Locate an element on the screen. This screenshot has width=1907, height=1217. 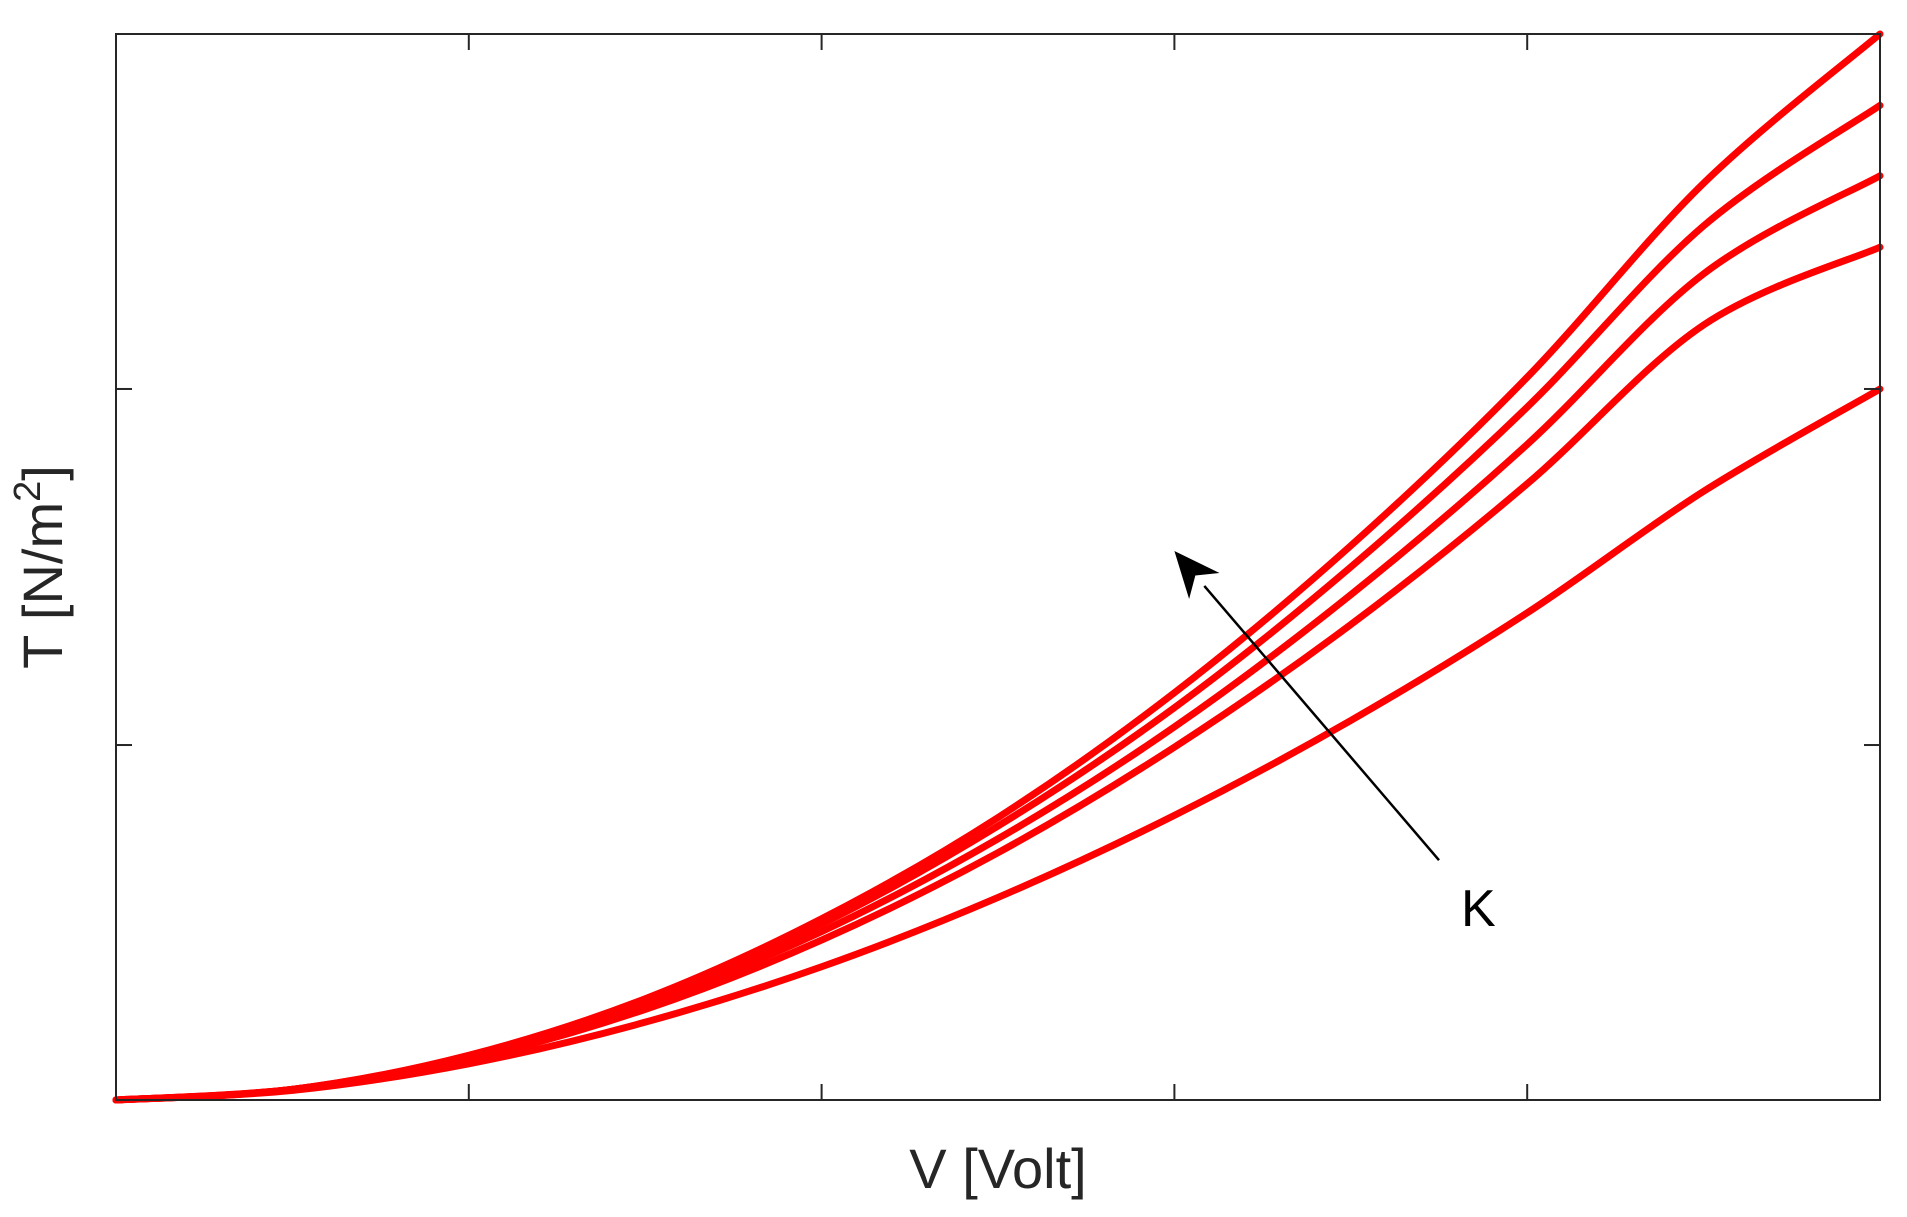
annotation-arrow-head is located at coordinates (1197, 575).